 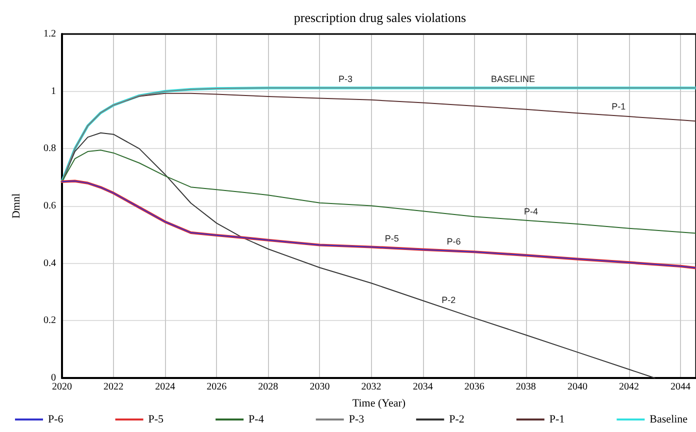 What do you see at coordinates (256, 420) in the screenshot?
I see `legend-label: P-4` at bounding box center [256, 420].